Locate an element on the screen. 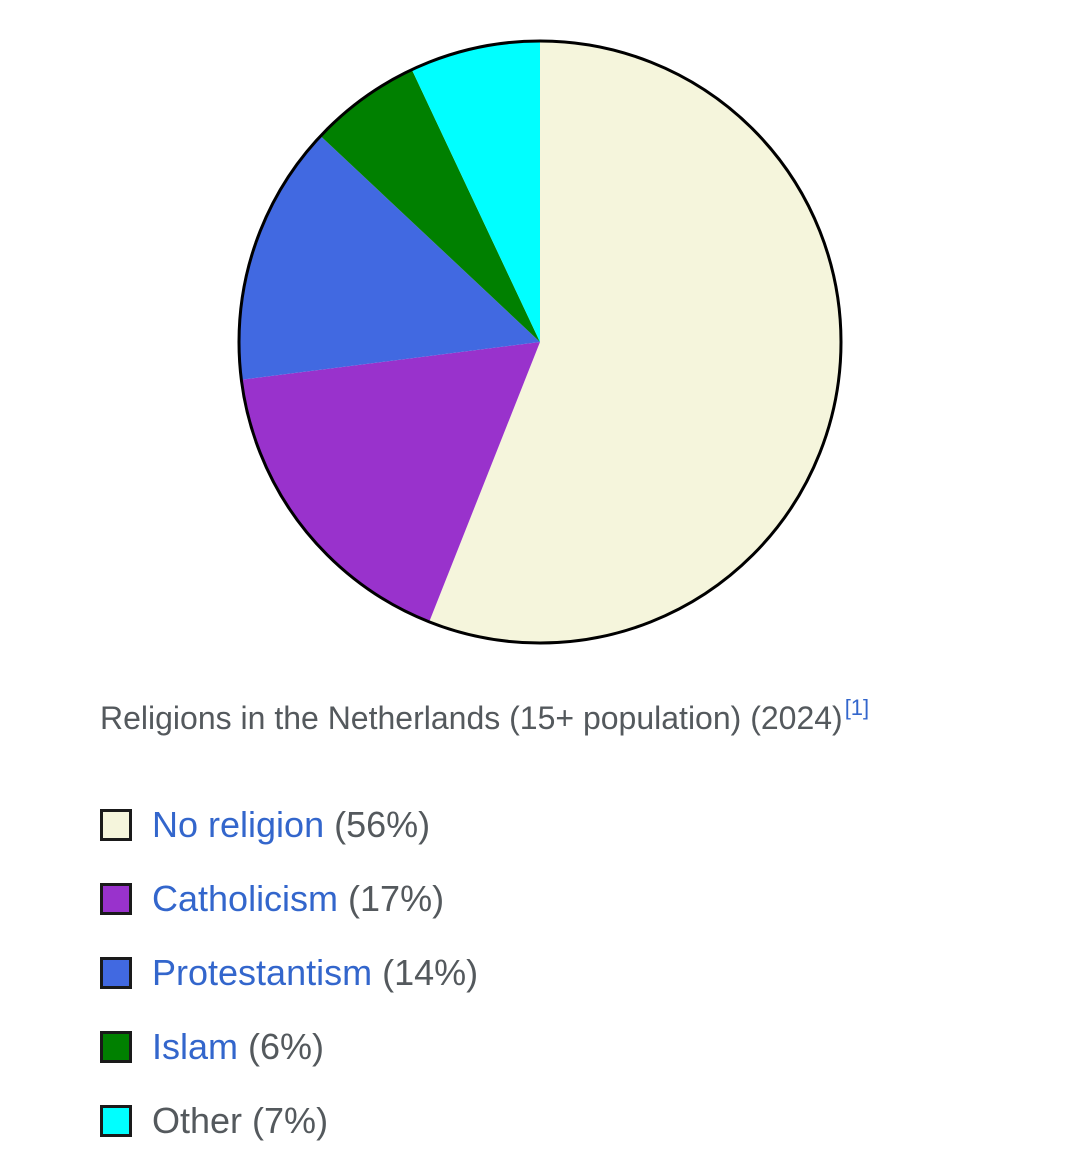  legend-item-other: Other (7%) is located at coordinates (289, 1121).